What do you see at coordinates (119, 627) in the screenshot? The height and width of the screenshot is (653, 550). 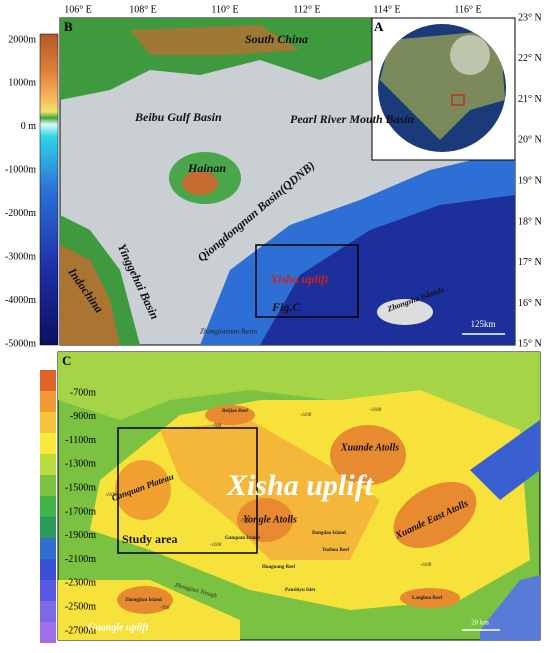 I see `place-label: Guangle uplift` at bounding box center [119, 627].